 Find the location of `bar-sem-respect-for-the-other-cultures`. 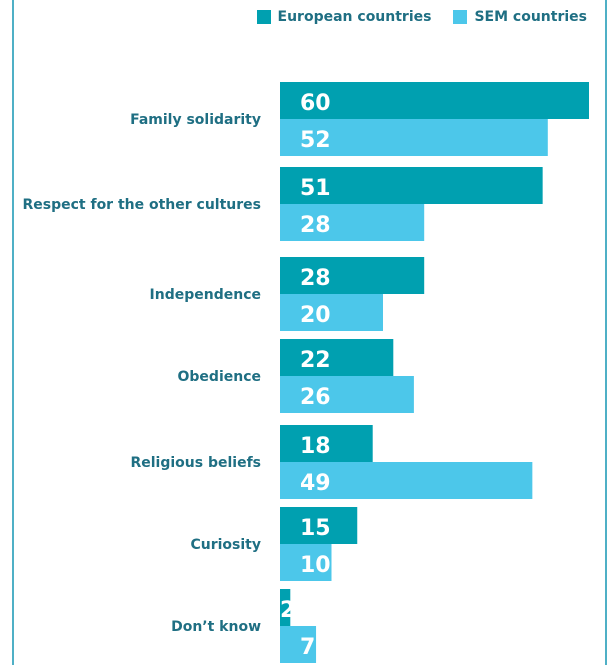

bar-sem-respect-for-the-other-cultures is located at coordinates (352, 222).